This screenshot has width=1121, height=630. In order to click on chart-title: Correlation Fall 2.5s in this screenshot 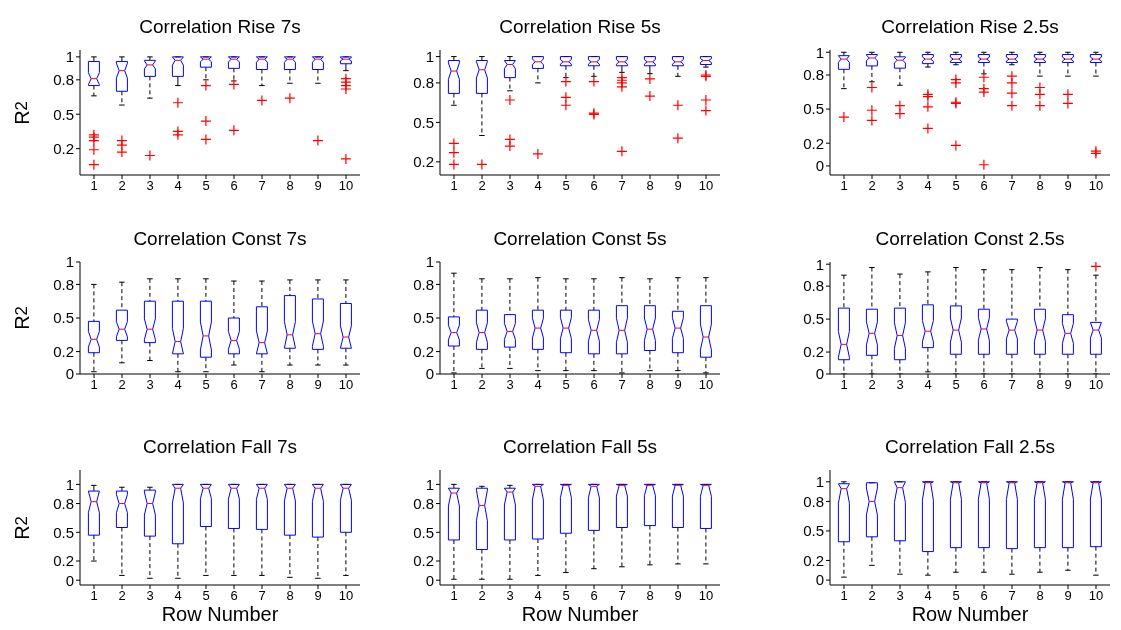, I will do `click(970, 447)`.